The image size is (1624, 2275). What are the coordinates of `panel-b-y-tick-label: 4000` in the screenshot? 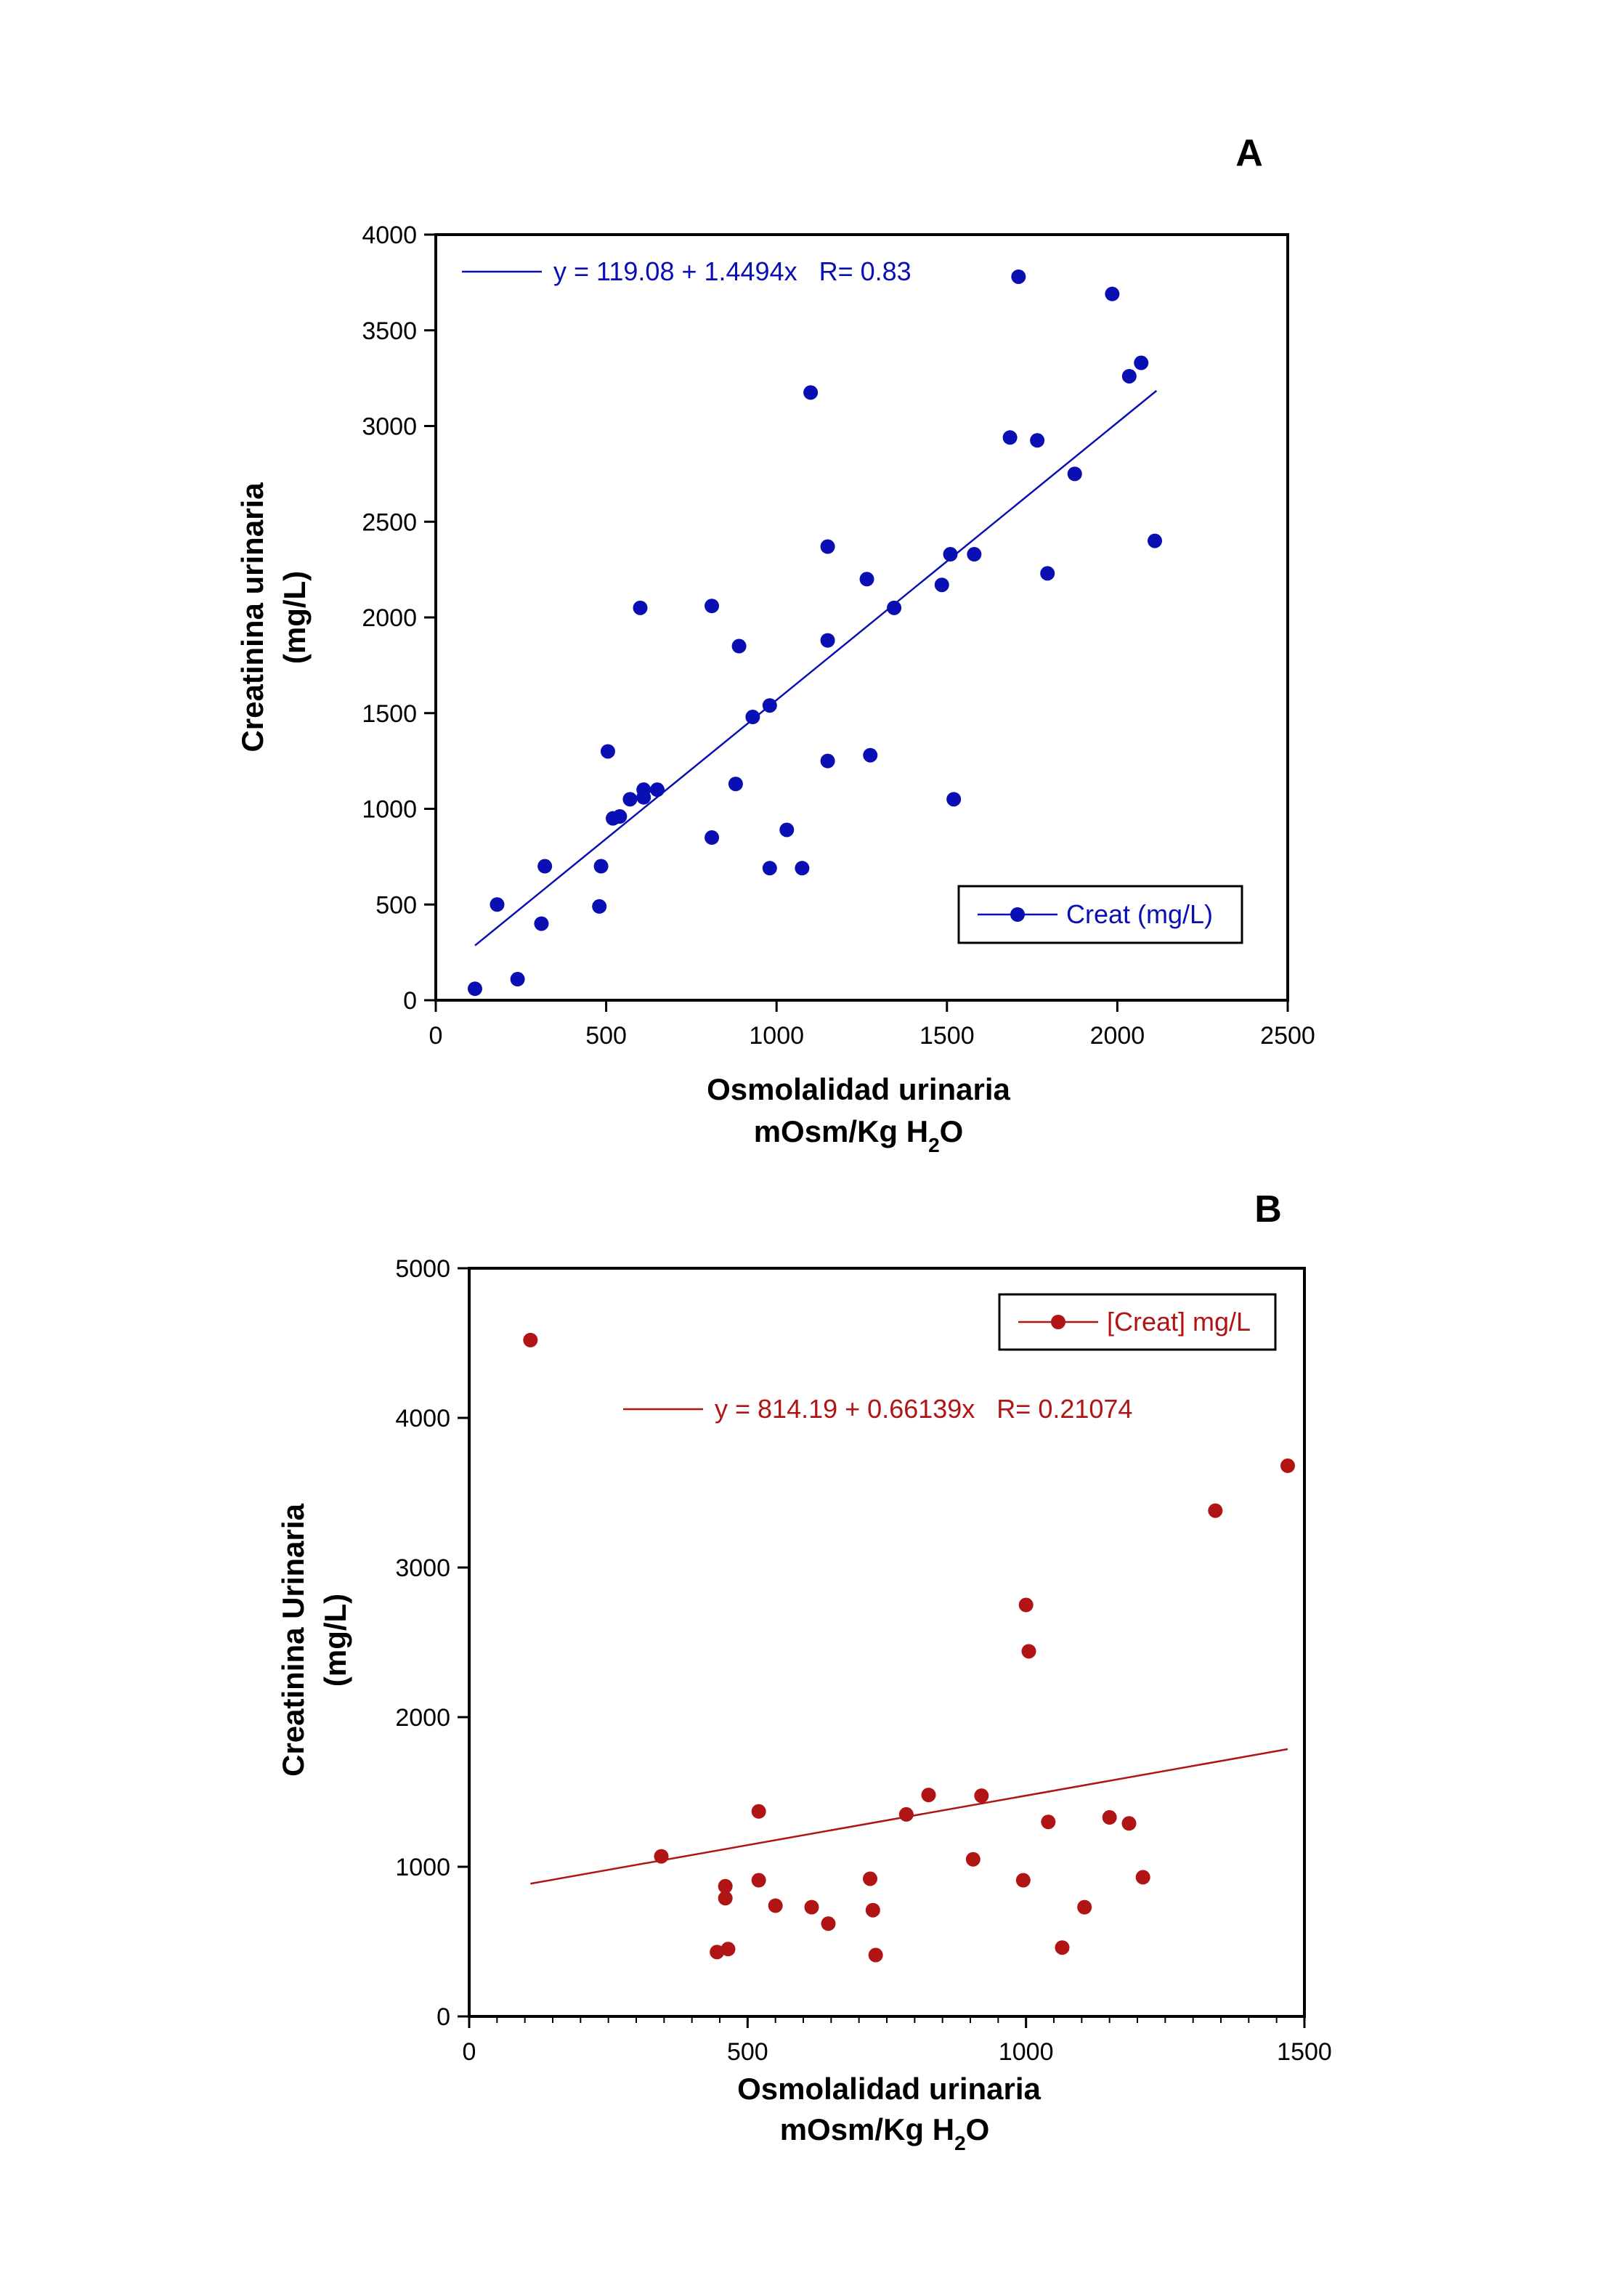 It's located at (422, 1418).